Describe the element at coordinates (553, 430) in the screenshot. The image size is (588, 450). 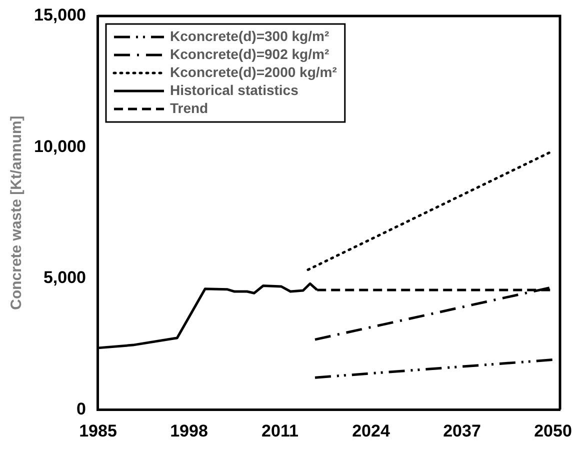
I see `x-tick-label: 2050` at that location.